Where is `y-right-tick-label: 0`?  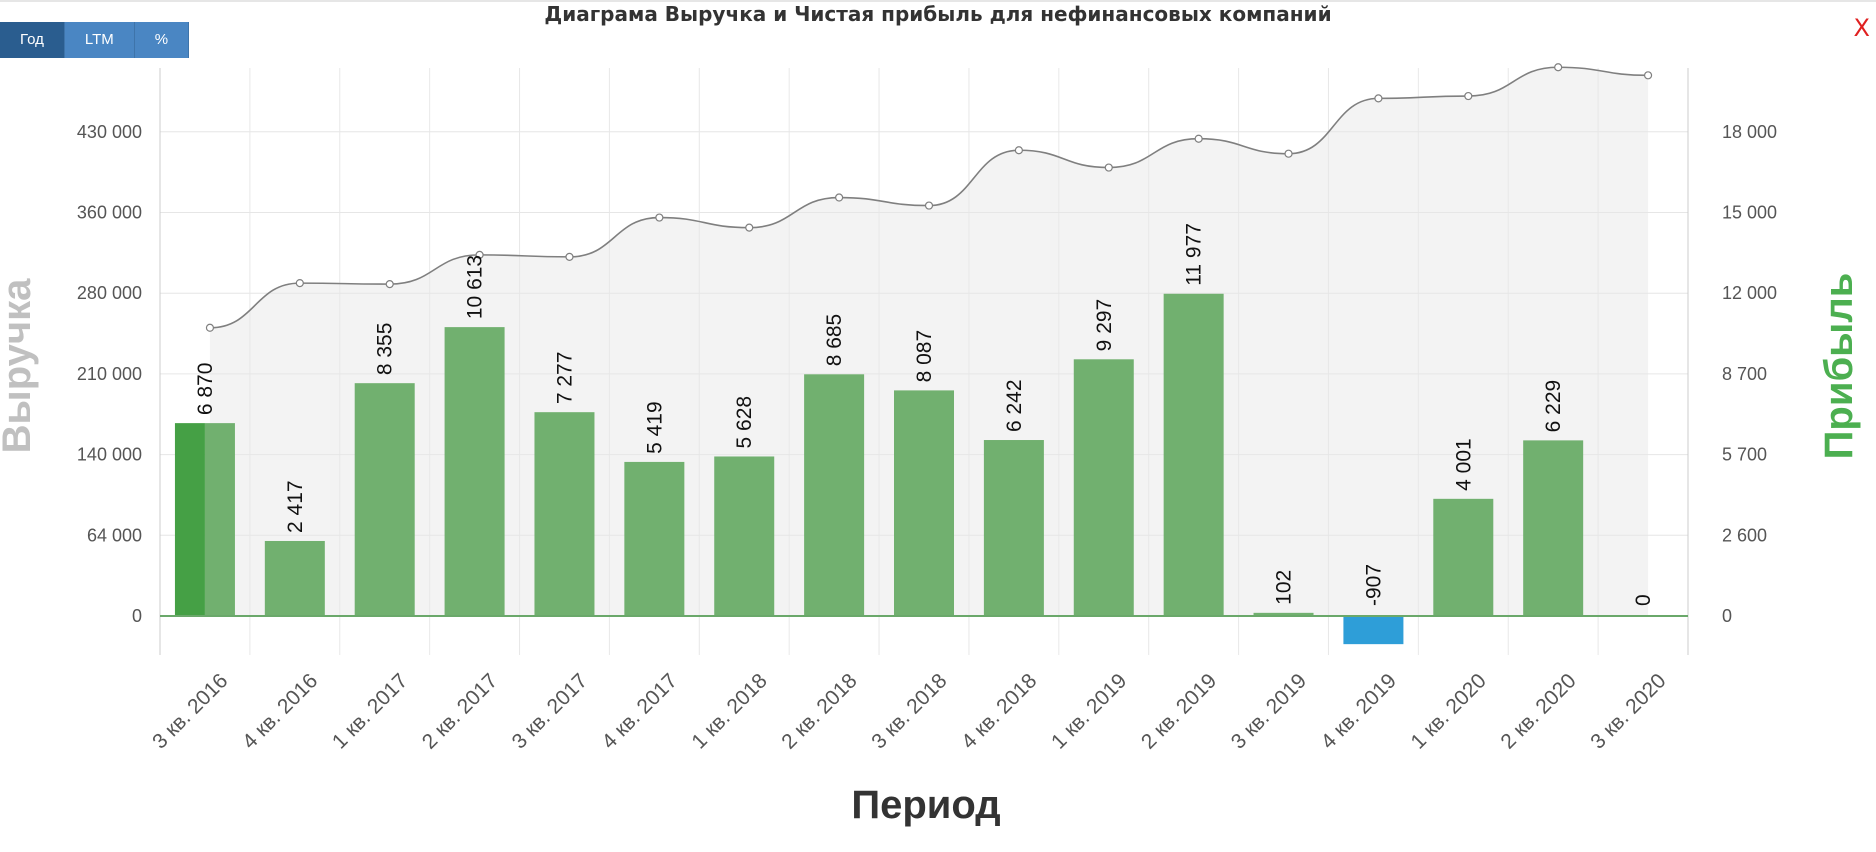 y-right-tick-label: 0 is located at coordinates (1727, 616).